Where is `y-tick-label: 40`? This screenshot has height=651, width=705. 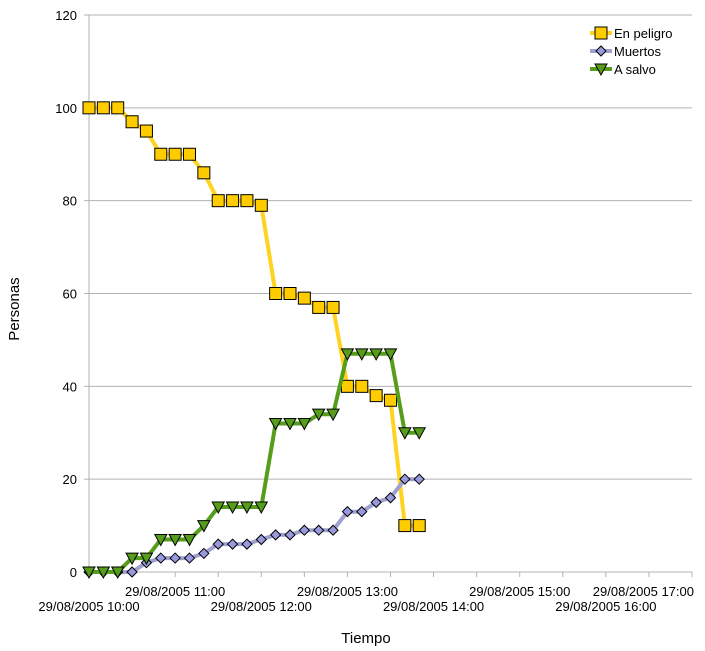 y-tick-label: 40 is located at coordinates (70, 386).